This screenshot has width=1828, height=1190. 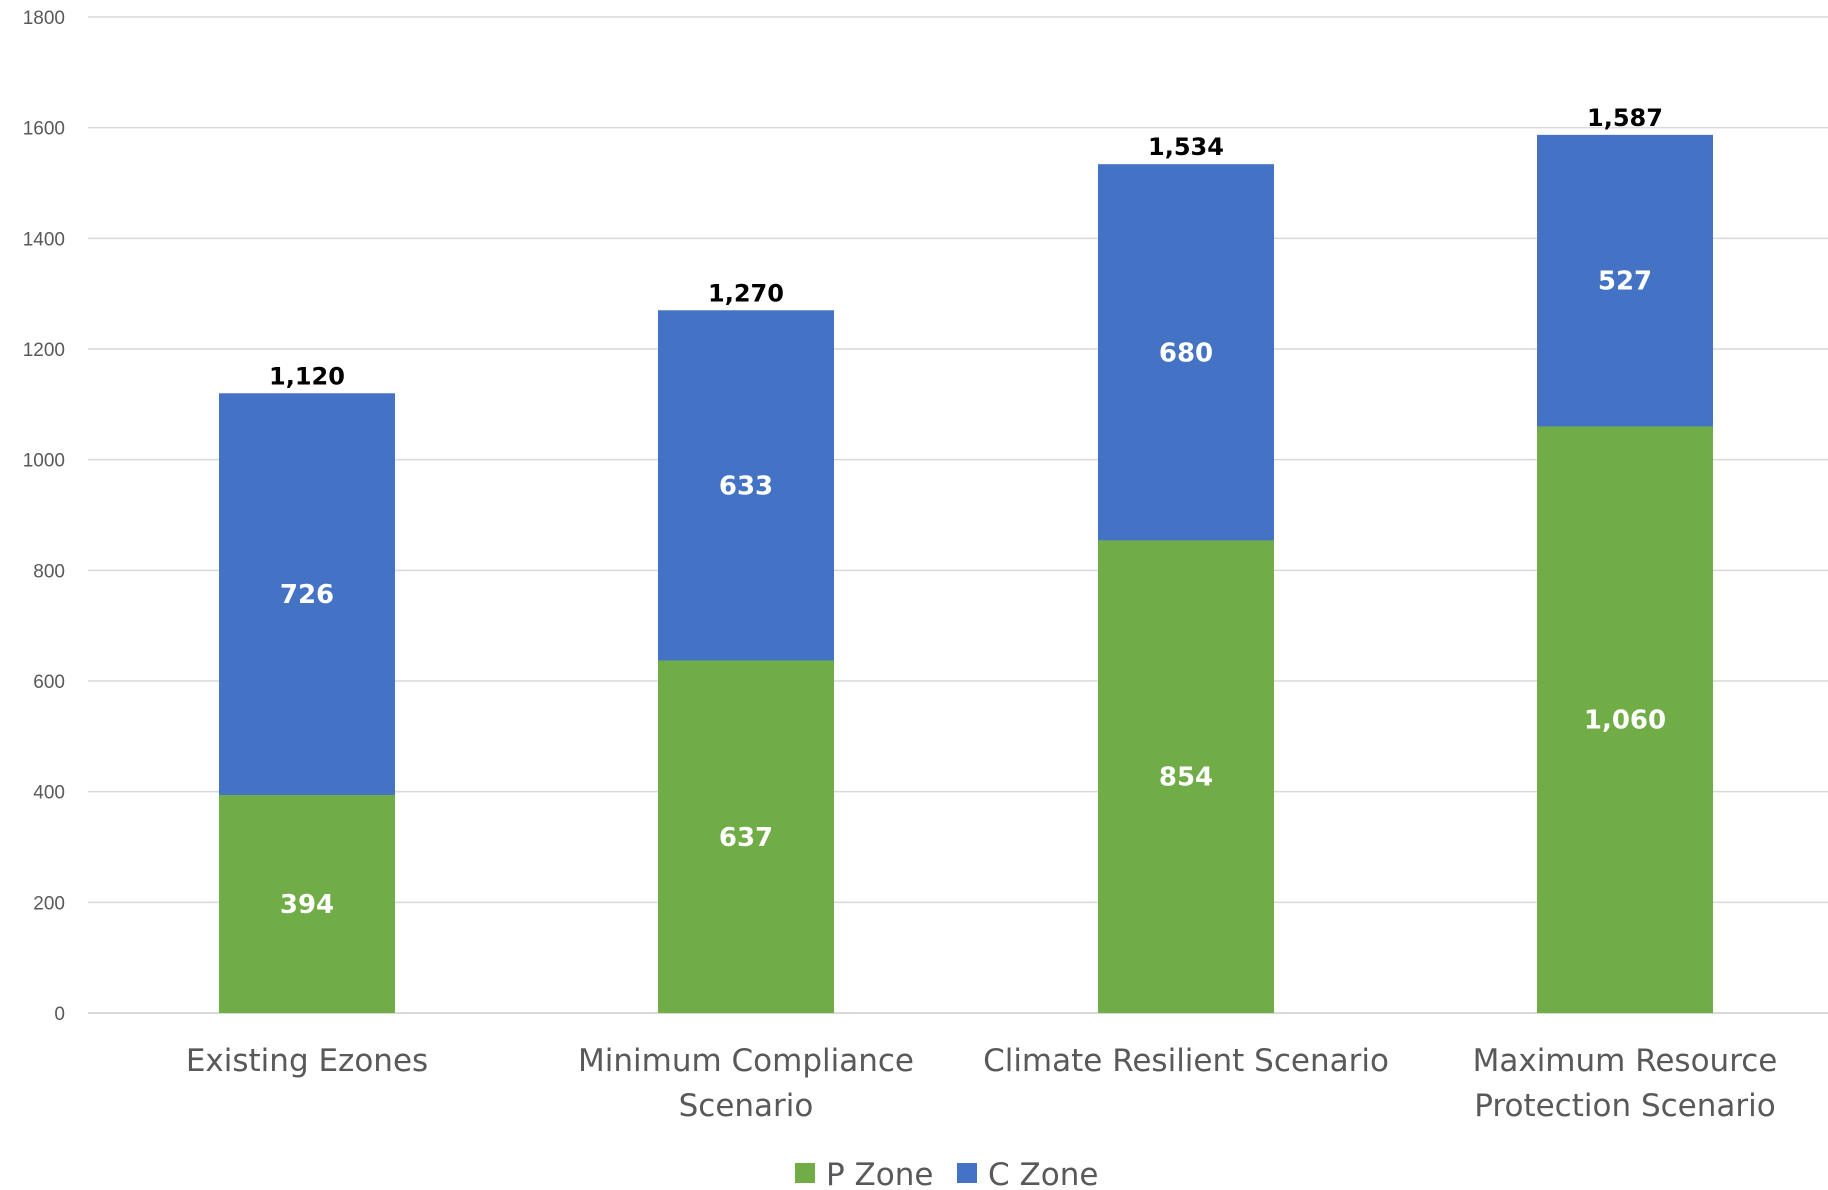 I want to click on y-tick-label: 400, so click(x=49, y=793).